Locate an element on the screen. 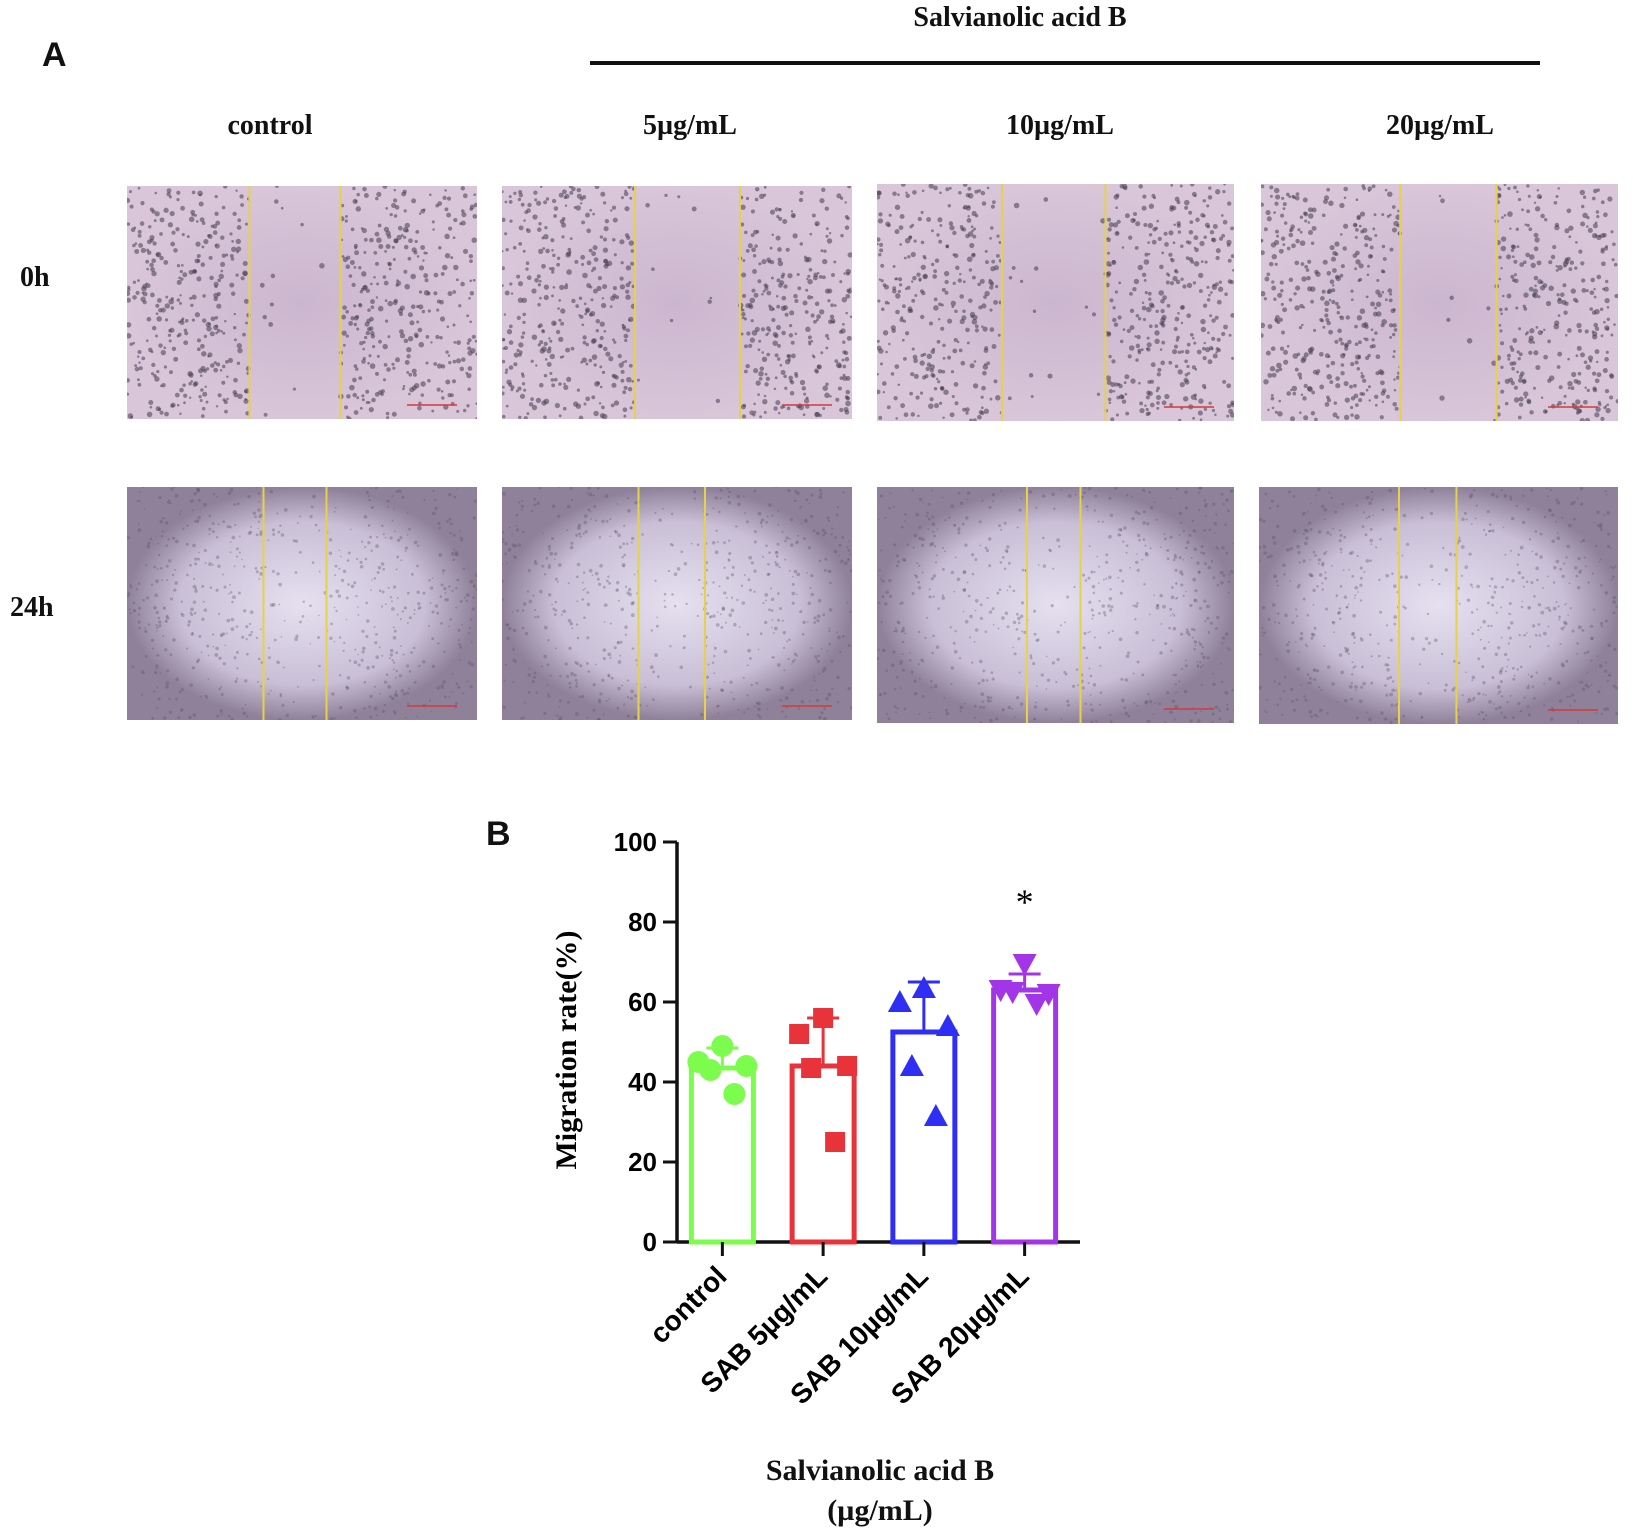 The height and width of the screenshot is (1534, 1633). y-tick-label-0: 0 is located at coordinates (650, 1242).